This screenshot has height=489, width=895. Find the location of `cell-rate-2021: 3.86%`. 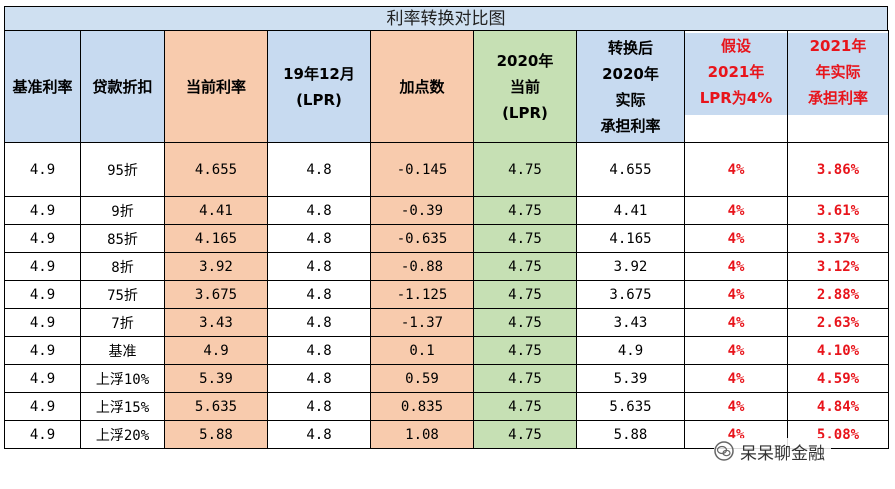

cell-rate-2021: 3.86% is located at coordinates (838, 169).